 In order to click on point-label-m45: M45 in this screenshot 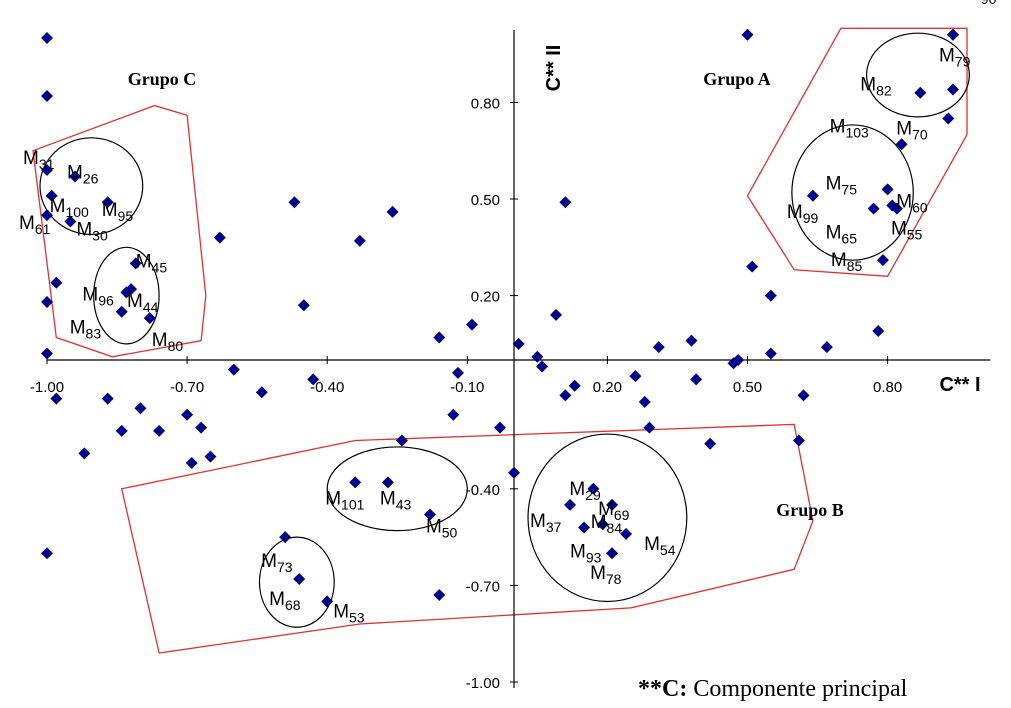, I will do `click(152, 263)`.